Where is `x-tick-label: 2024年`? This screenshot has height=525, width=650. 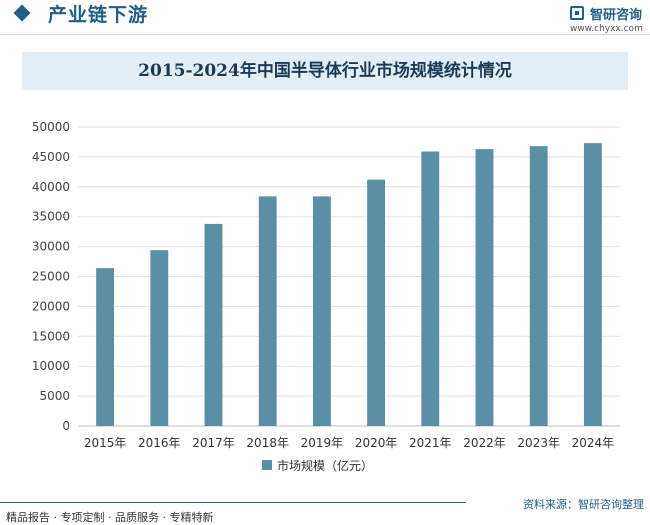 x-tick-label: 2024年 is located at coordinates (593, 443).